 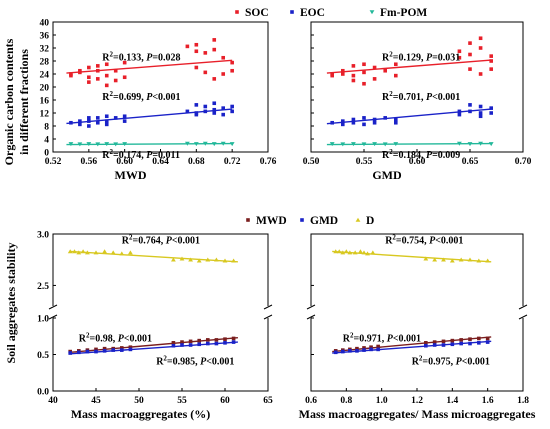 I want to click on gmd-x-tick-label: 0.70, so click(x=523, y=162).